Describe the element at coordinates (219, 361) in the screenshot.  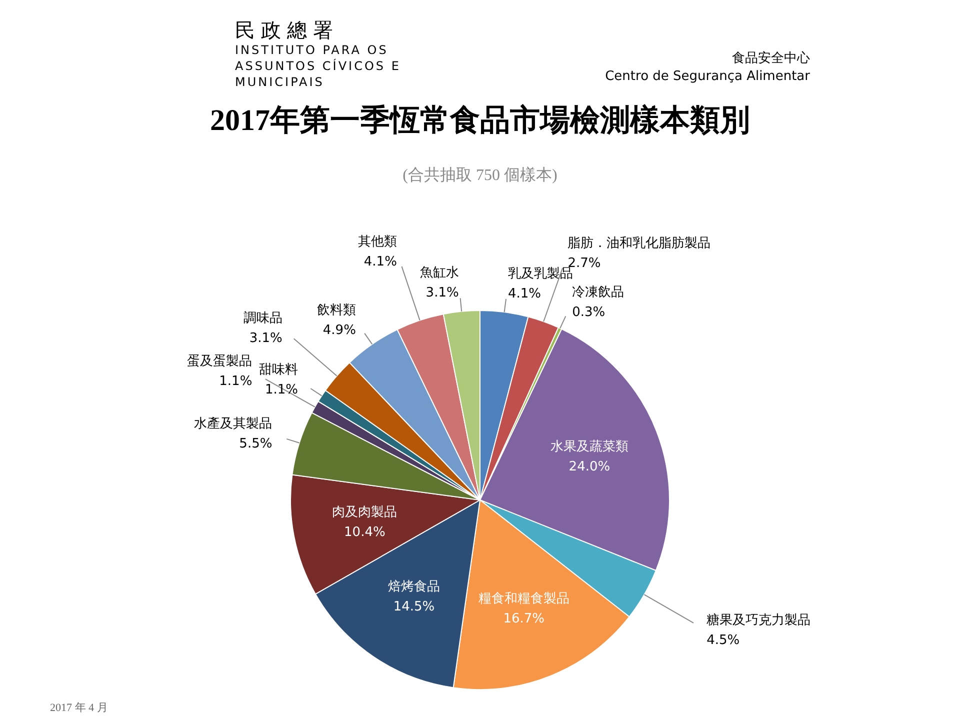
I see `slice-label: 蛋及蛋製品` at that location.